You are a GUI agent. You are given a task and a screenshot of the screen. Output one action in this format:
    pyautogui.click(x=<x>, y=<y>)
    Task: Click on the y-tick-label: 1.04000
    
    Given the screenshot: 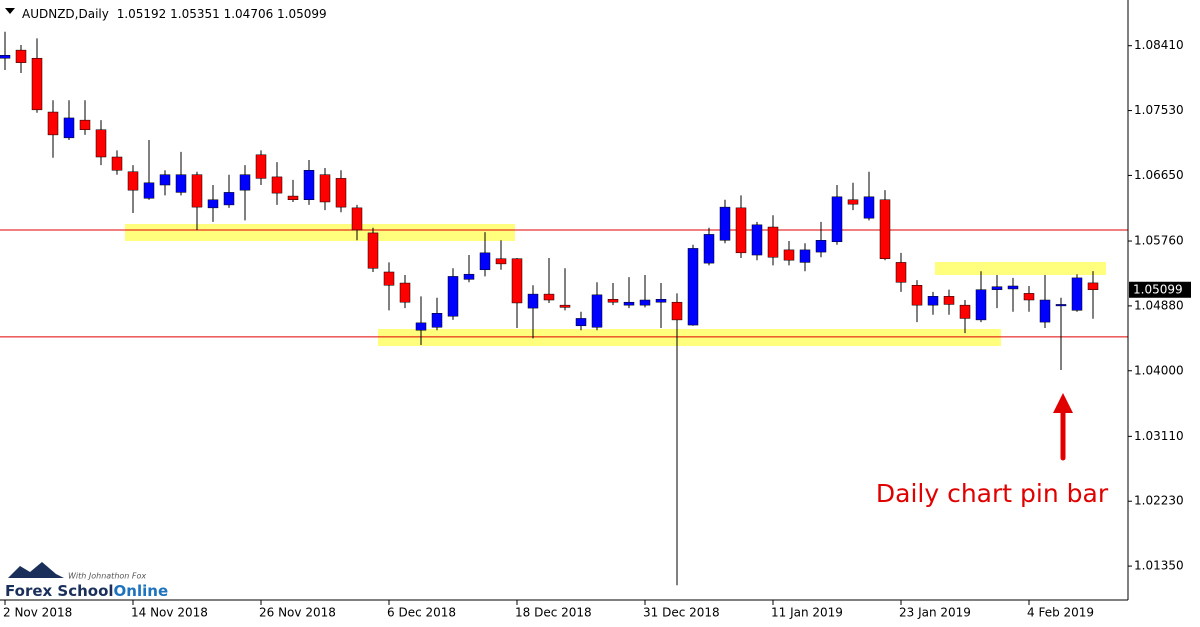 What is the action you would take?
    pyautogui.click(x=1159, y=370)
    